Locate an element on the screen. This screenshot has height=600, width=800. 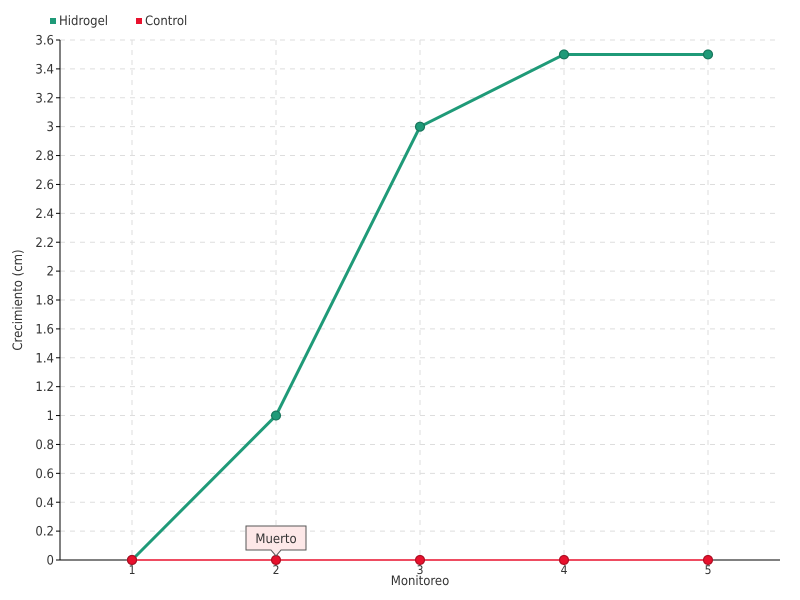
y-tick-label: 1.8 is located at coordinates (44, 301).